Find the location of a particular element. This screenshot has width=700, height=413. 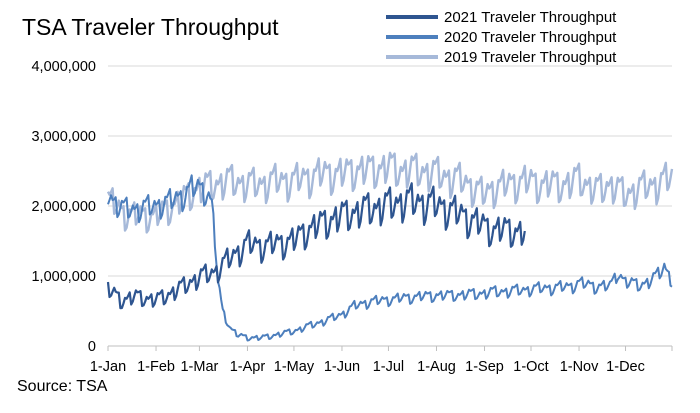

legend-item-2021: 2021 Traveler Throughput is located at coordinates (501, 17).